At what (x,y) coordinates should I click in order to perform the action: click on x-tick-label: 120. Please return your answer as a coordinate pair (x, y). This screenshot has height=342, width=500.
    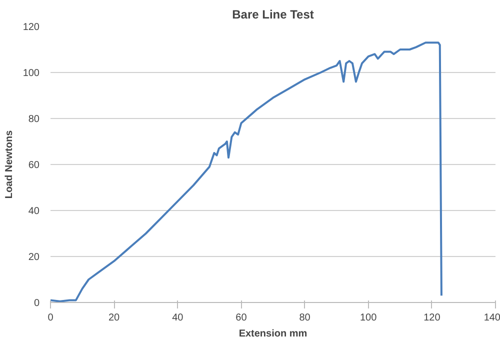
    Looking at the image, I should click on (432, 318).